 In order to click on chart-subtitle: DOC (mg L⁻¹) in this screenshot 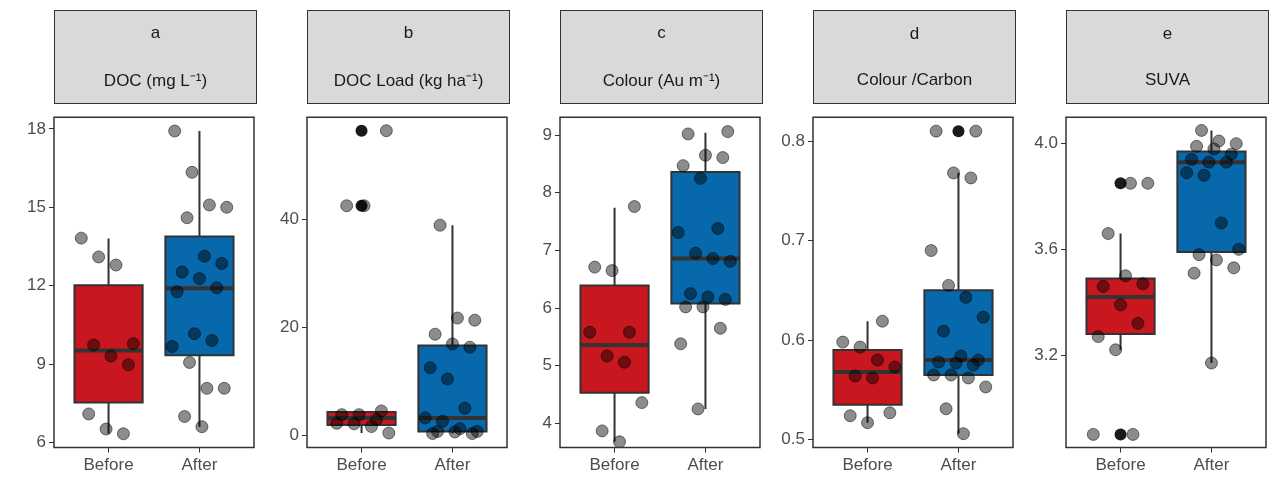, I will do `click(155, 80)`.